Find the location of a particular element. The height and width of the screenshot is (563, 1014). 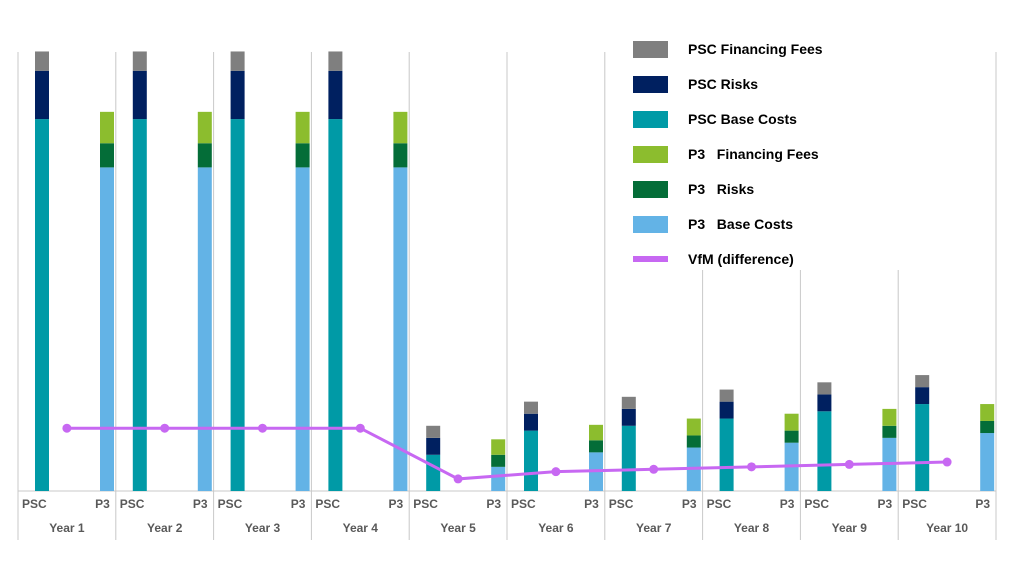

tick-label-year: Year 6 is located at coordinates (556, 528).